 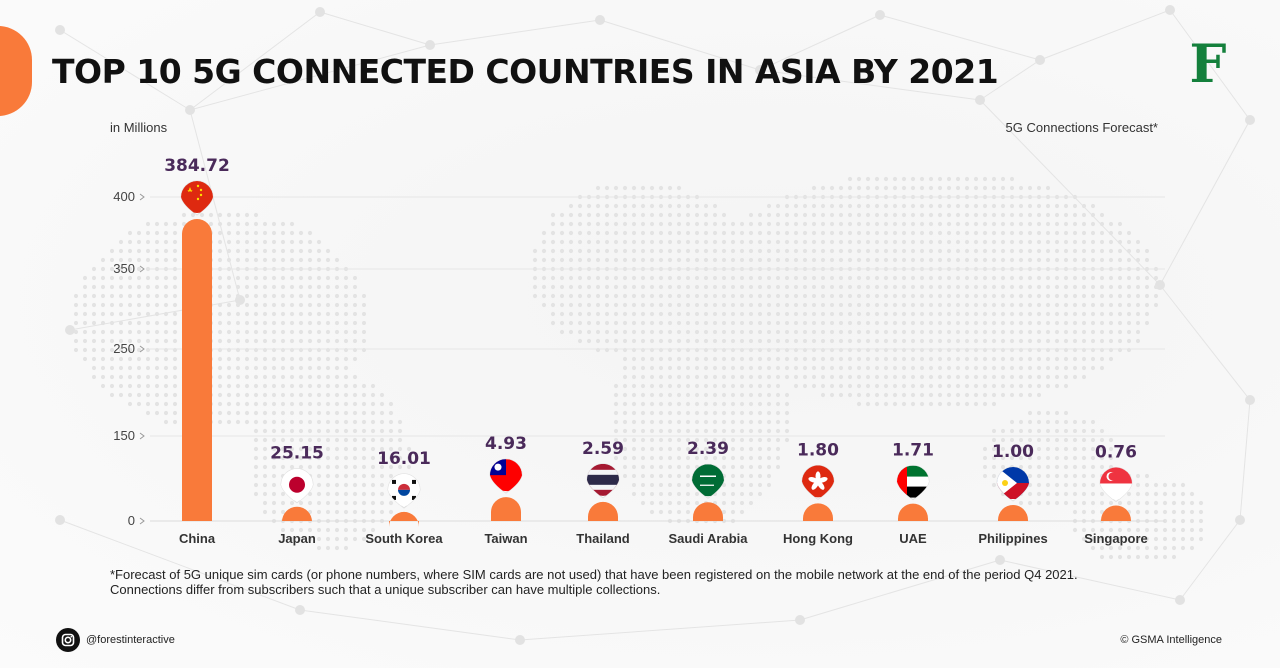 I want to click on y-tick-label: 400, so click(x=124, y=196).